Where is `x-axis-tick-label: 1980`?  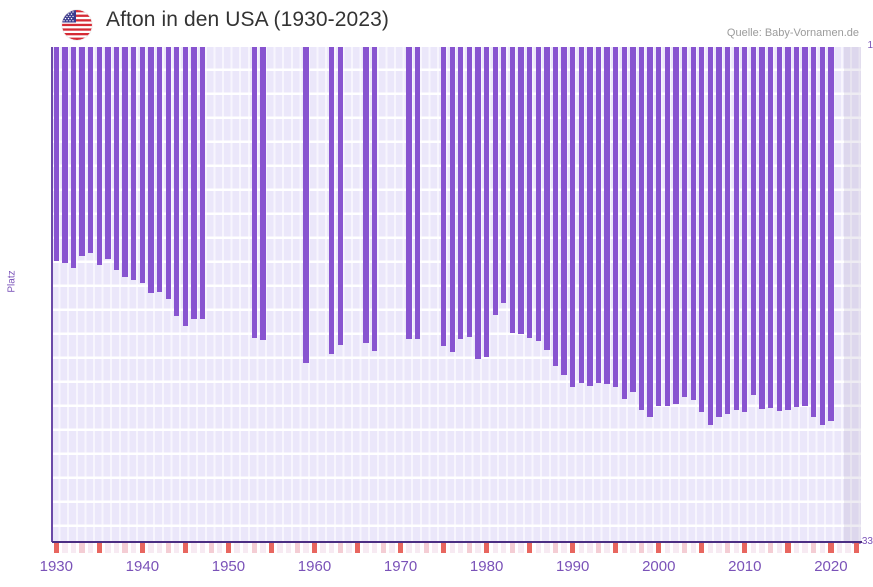 x-axis-tick-label: 1980 is located at coordinates (486, 566).